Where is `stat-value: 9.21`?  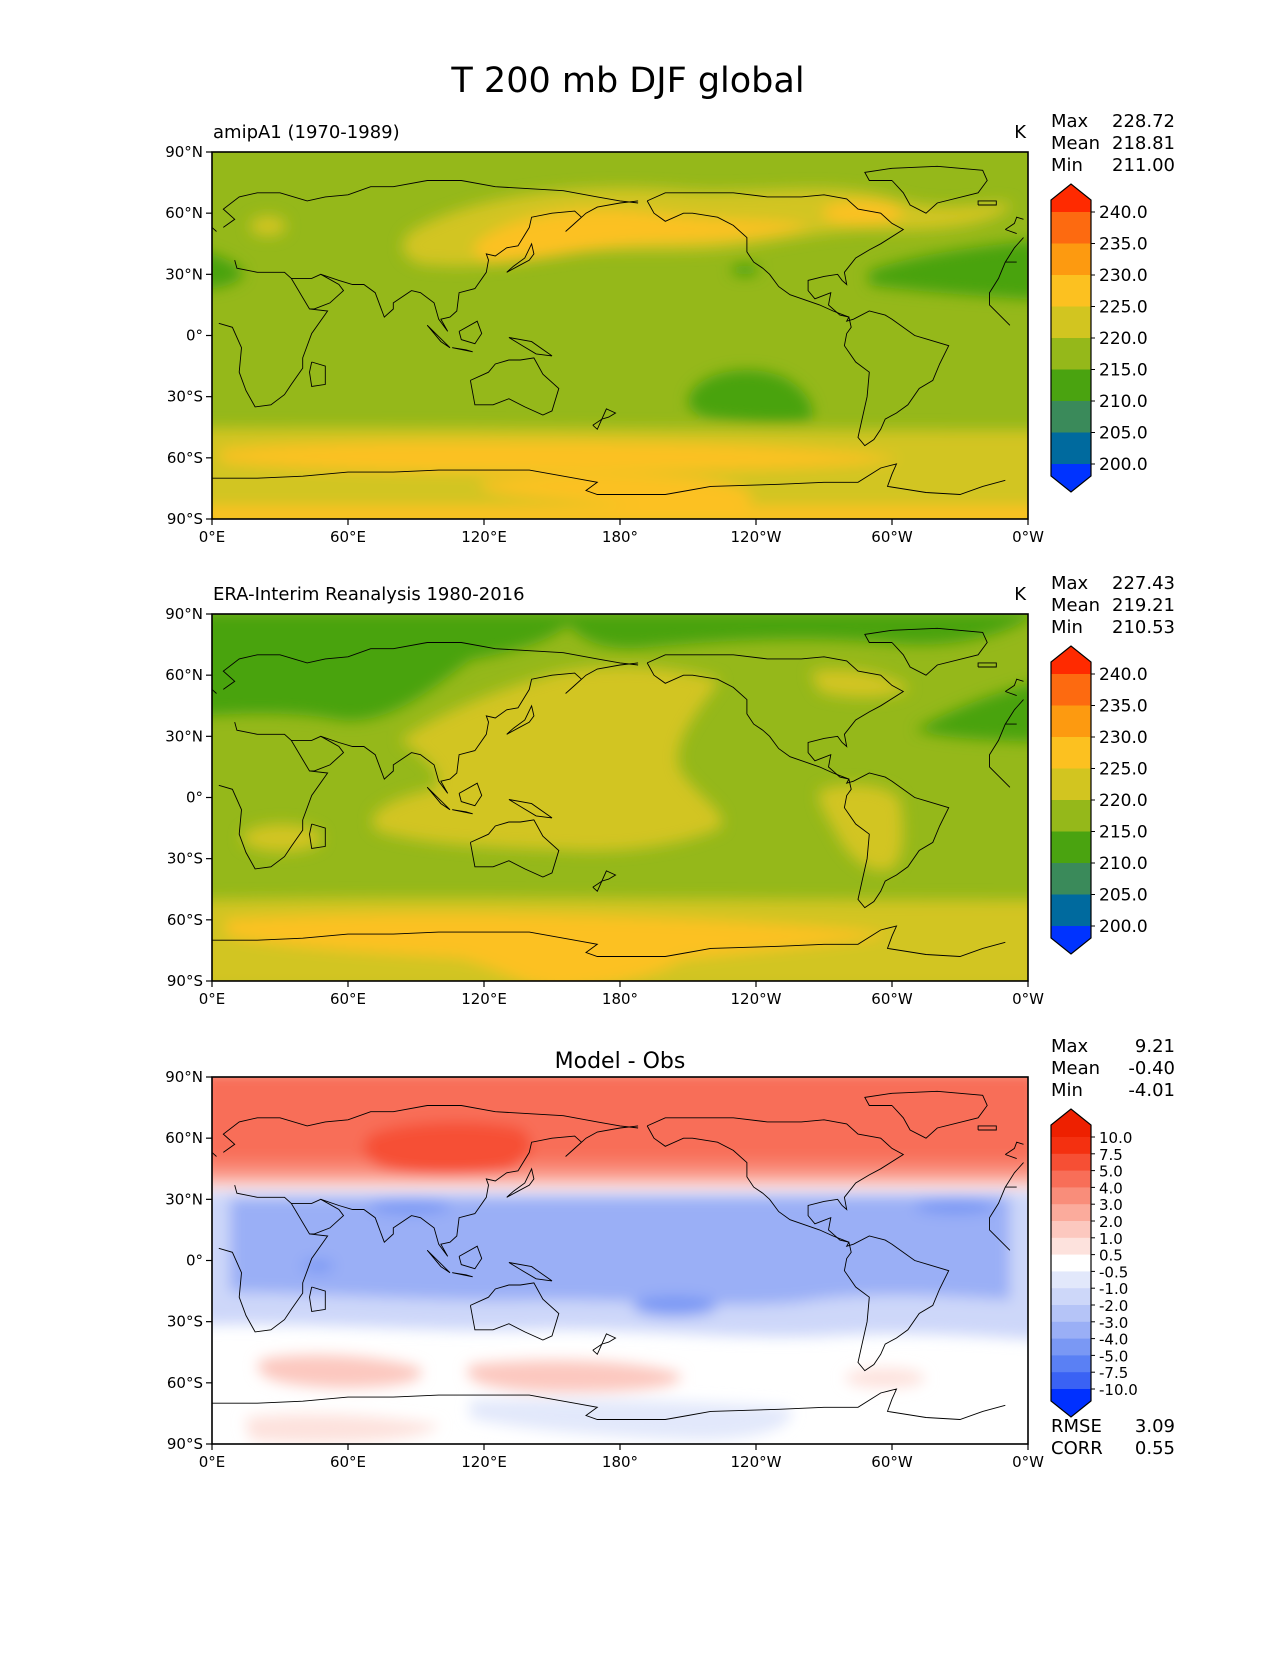 stat-value: 9.21 is located at coordinates (1155, 1046).